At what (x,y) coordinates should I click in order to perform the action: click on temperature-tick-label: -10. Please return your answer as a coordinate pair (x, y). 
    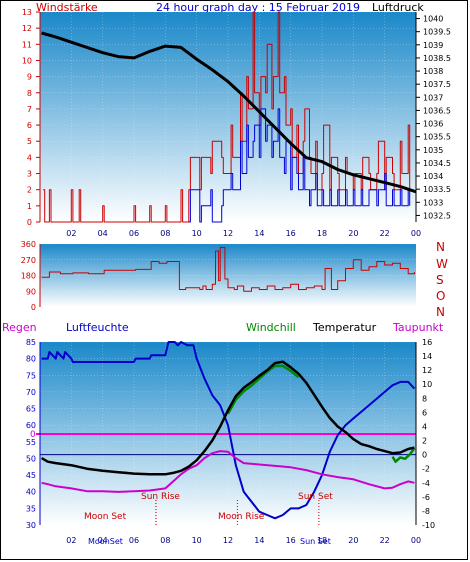
    Looking at the image, I should click on (428, 525).